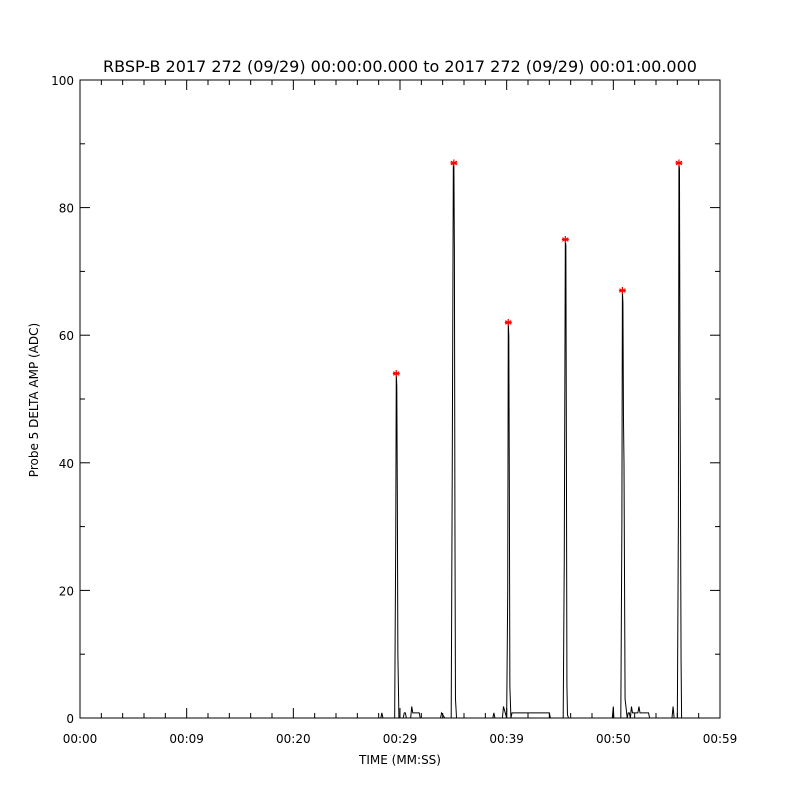  Describe the element at coordinates (66, 209) in the screenshot. I see `y-tick-label: 80` at that location.